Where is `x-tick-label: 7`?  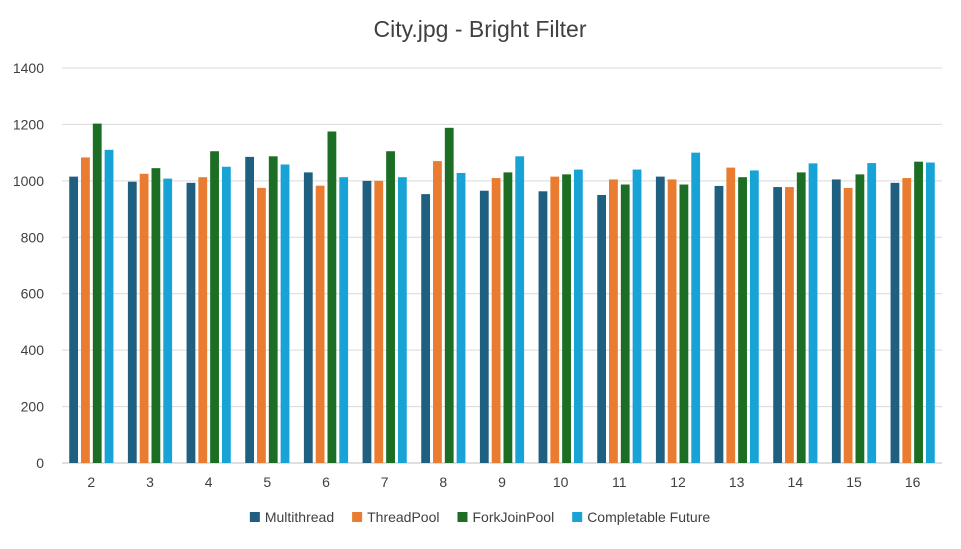 x-tick-label: 7 is located at coordinates (385, 482).